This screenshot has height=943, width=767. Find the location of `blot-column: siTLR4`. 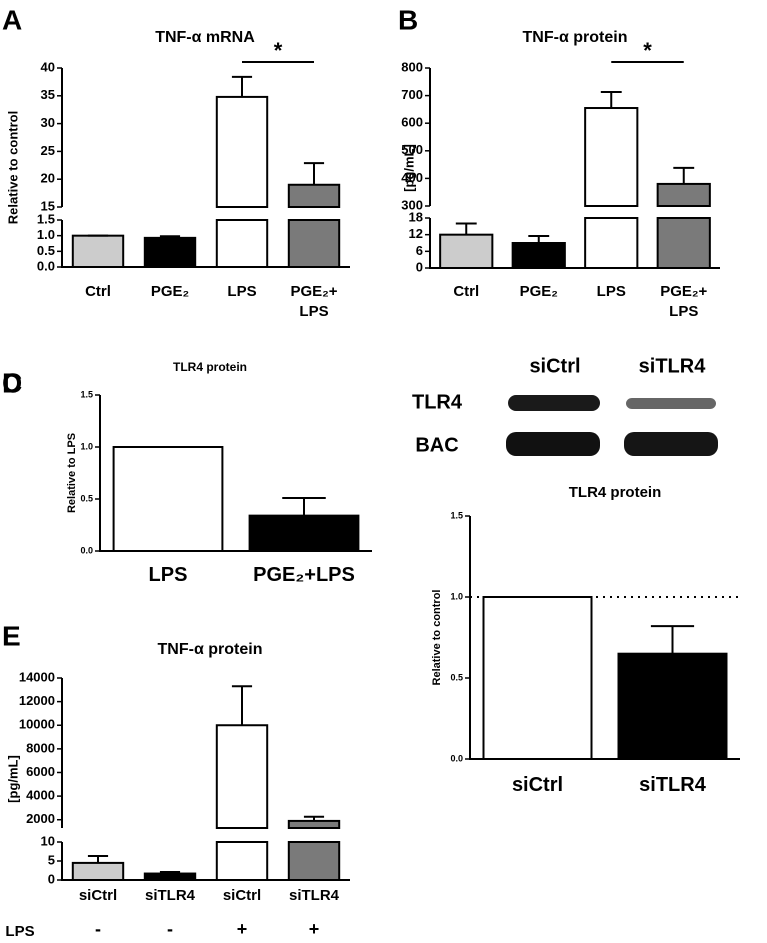

blot-column: siTLR4 is located at coordinates (673, 366).